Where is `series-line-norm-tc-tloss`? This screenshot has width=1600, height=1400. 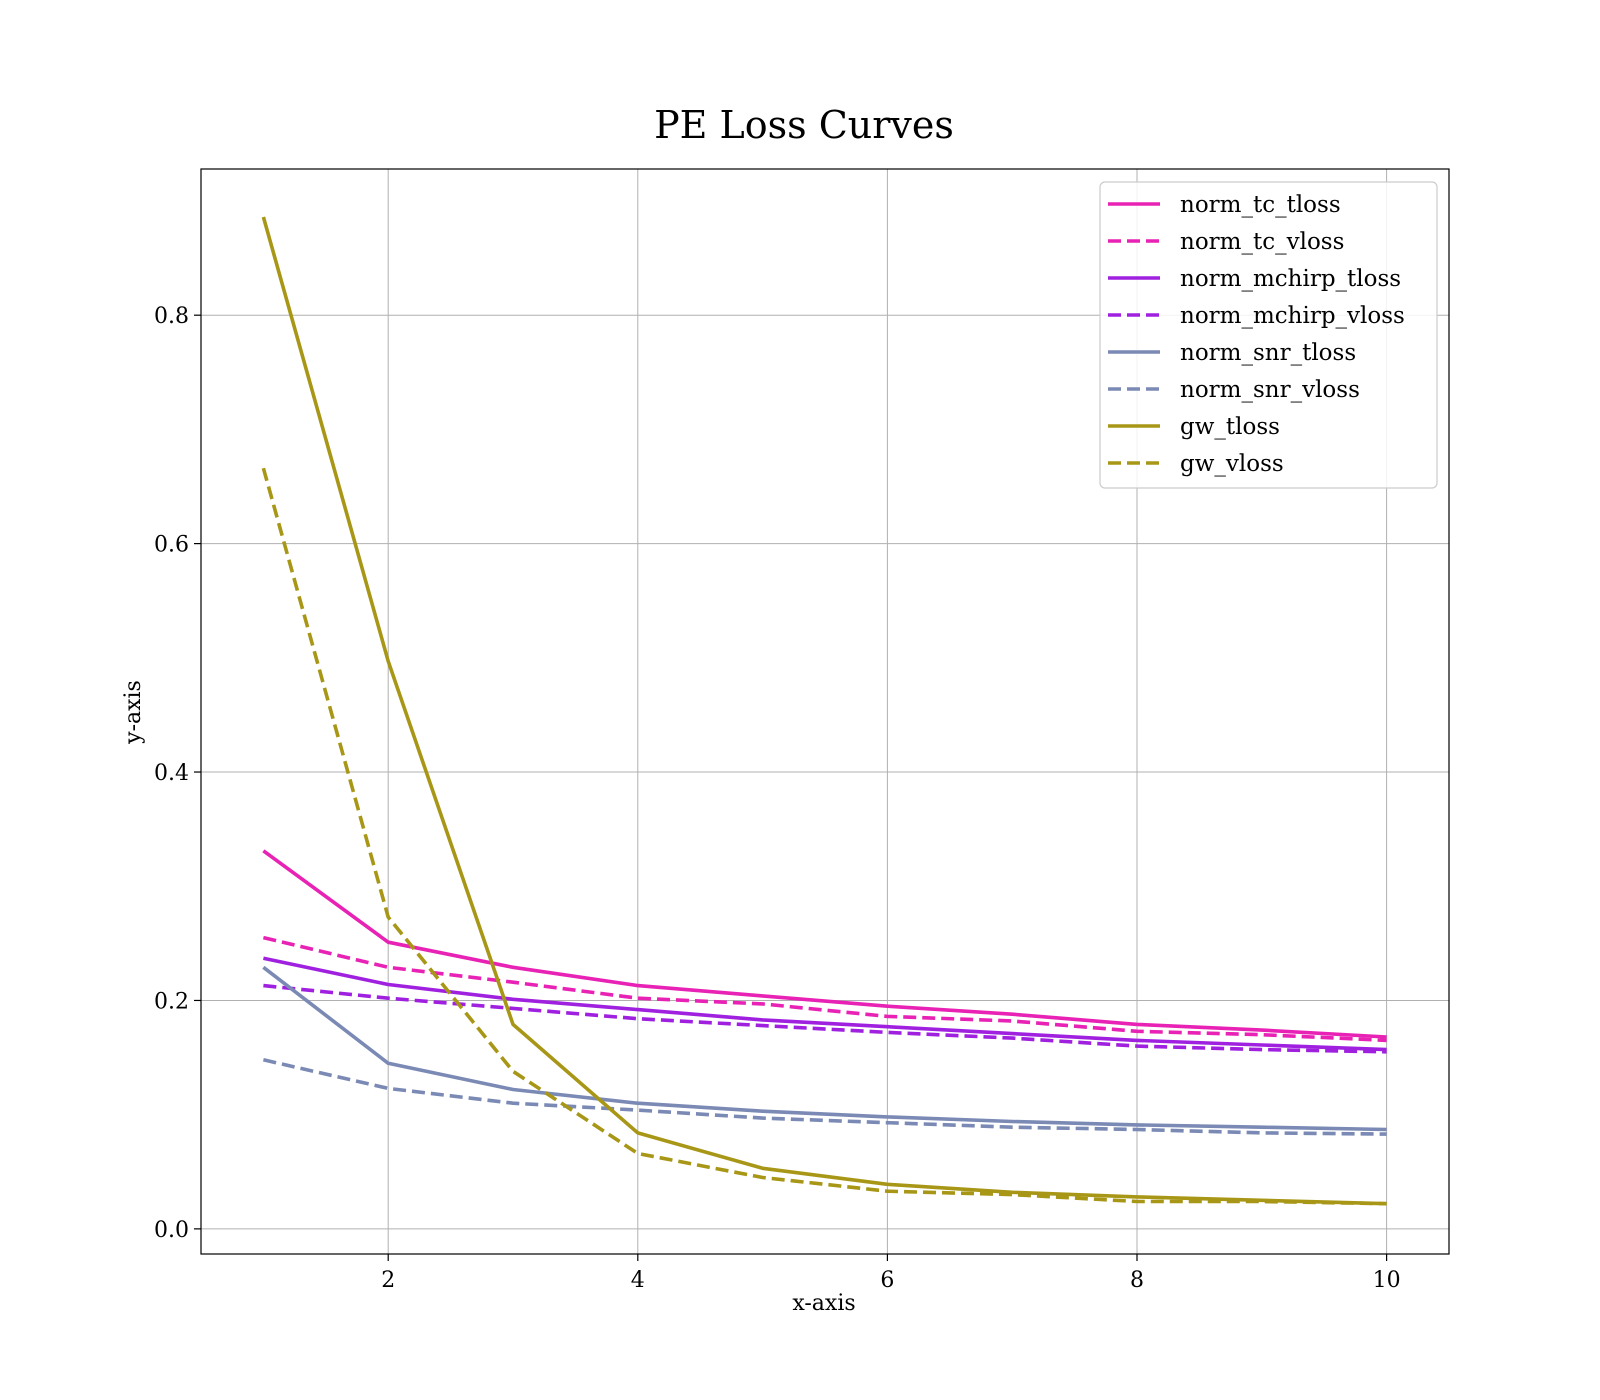
series-line-norm-tc-tloss is located at coordinates (824, 944).